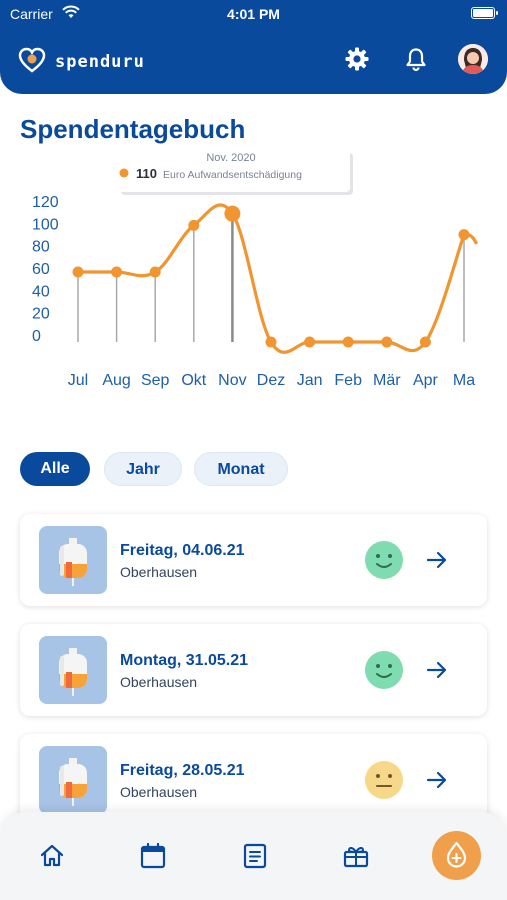  I want to click on user-avatar, so click(473, 59).